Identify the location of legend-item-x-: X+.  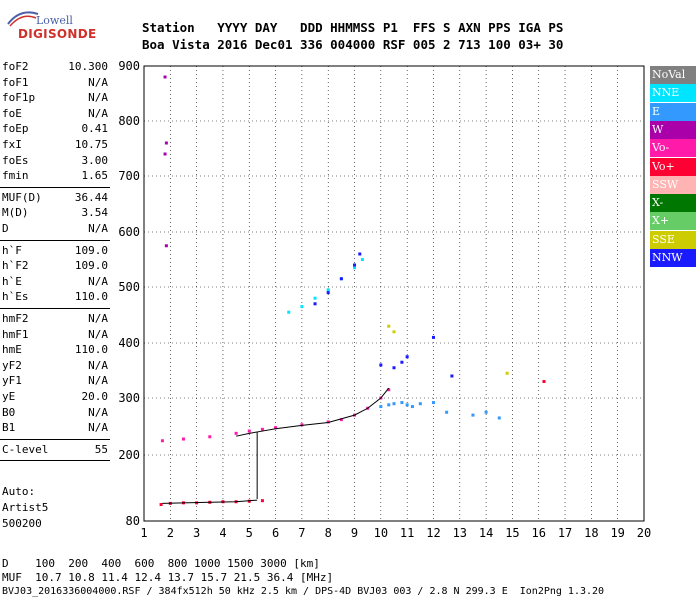
(673, 221).